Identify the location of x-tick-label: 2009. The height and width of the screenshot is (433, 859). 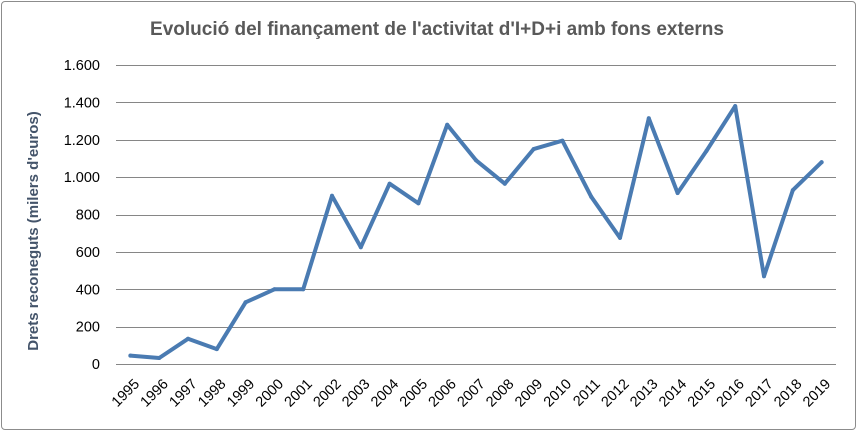
(529, 393).